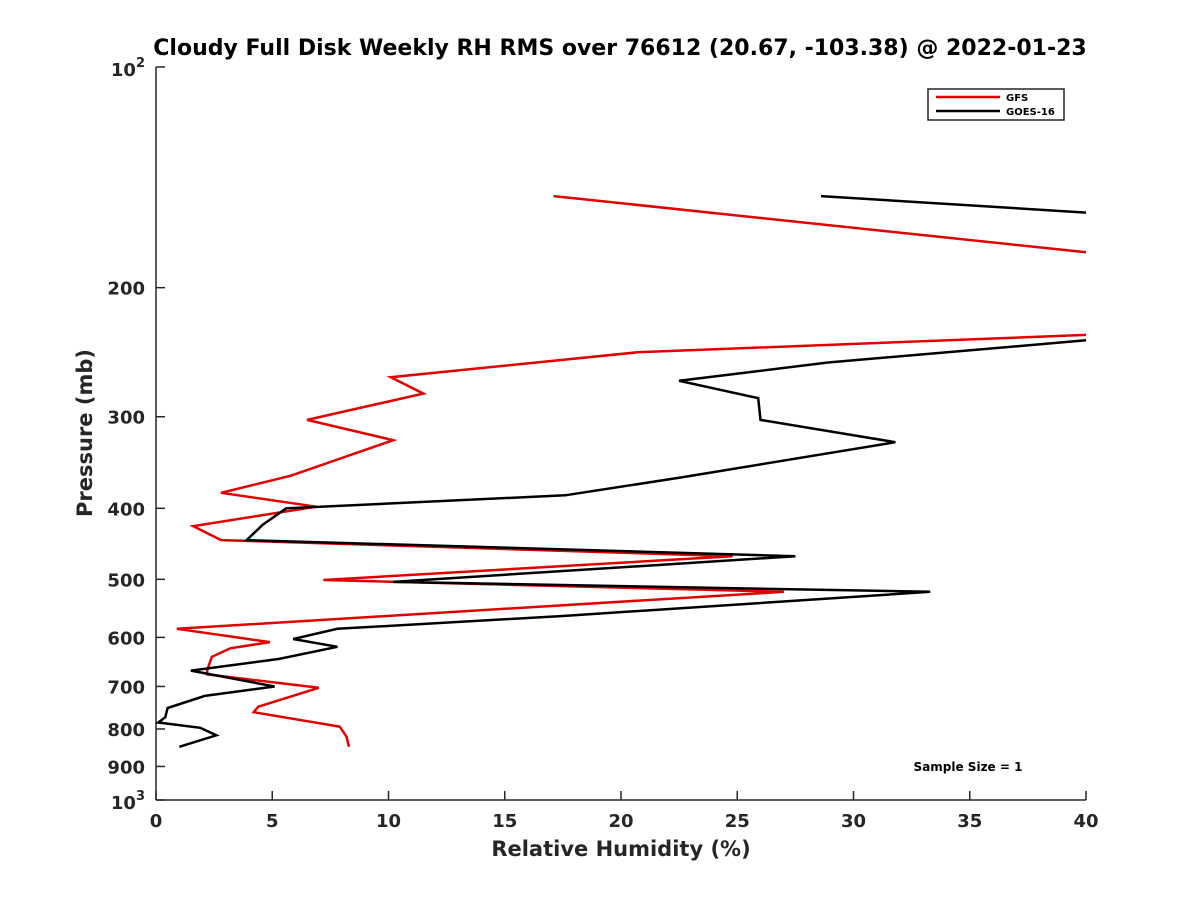 Image resolution: width=1200 pixels, height=900 pixels. Describe the element at coordinates (156, 821) in the screenshot. I see `x-tick-label: 0` at that location.